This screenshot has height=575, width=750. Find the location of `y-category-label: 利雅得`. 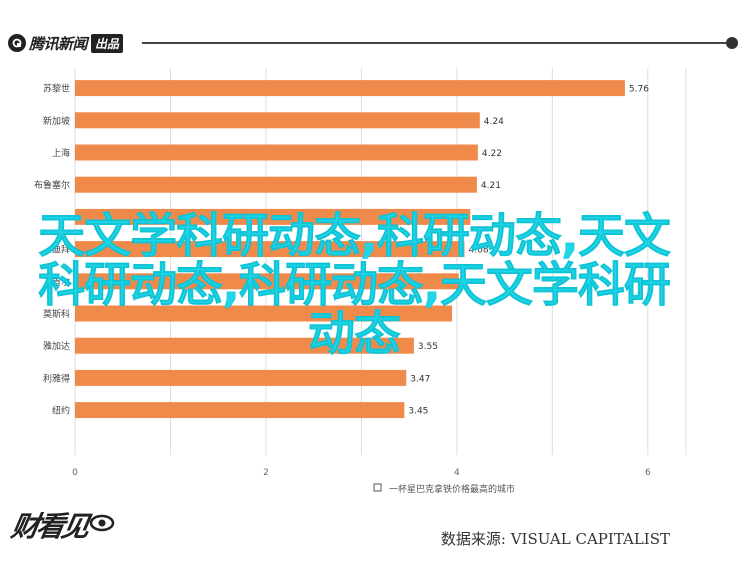

y-category-label: 利雅得 is located at coordinates (56, 378).